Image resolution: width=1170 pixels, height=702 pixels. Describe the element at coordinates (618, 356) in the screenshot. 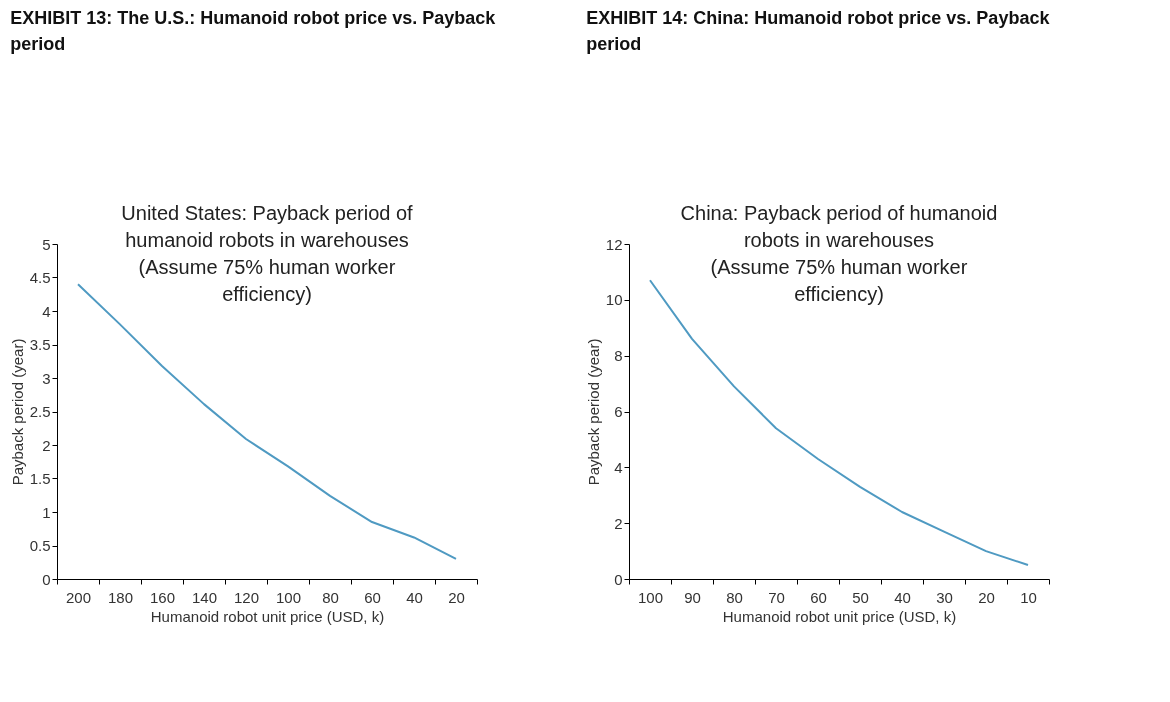

I see `y-tick-label: 8` at that location.